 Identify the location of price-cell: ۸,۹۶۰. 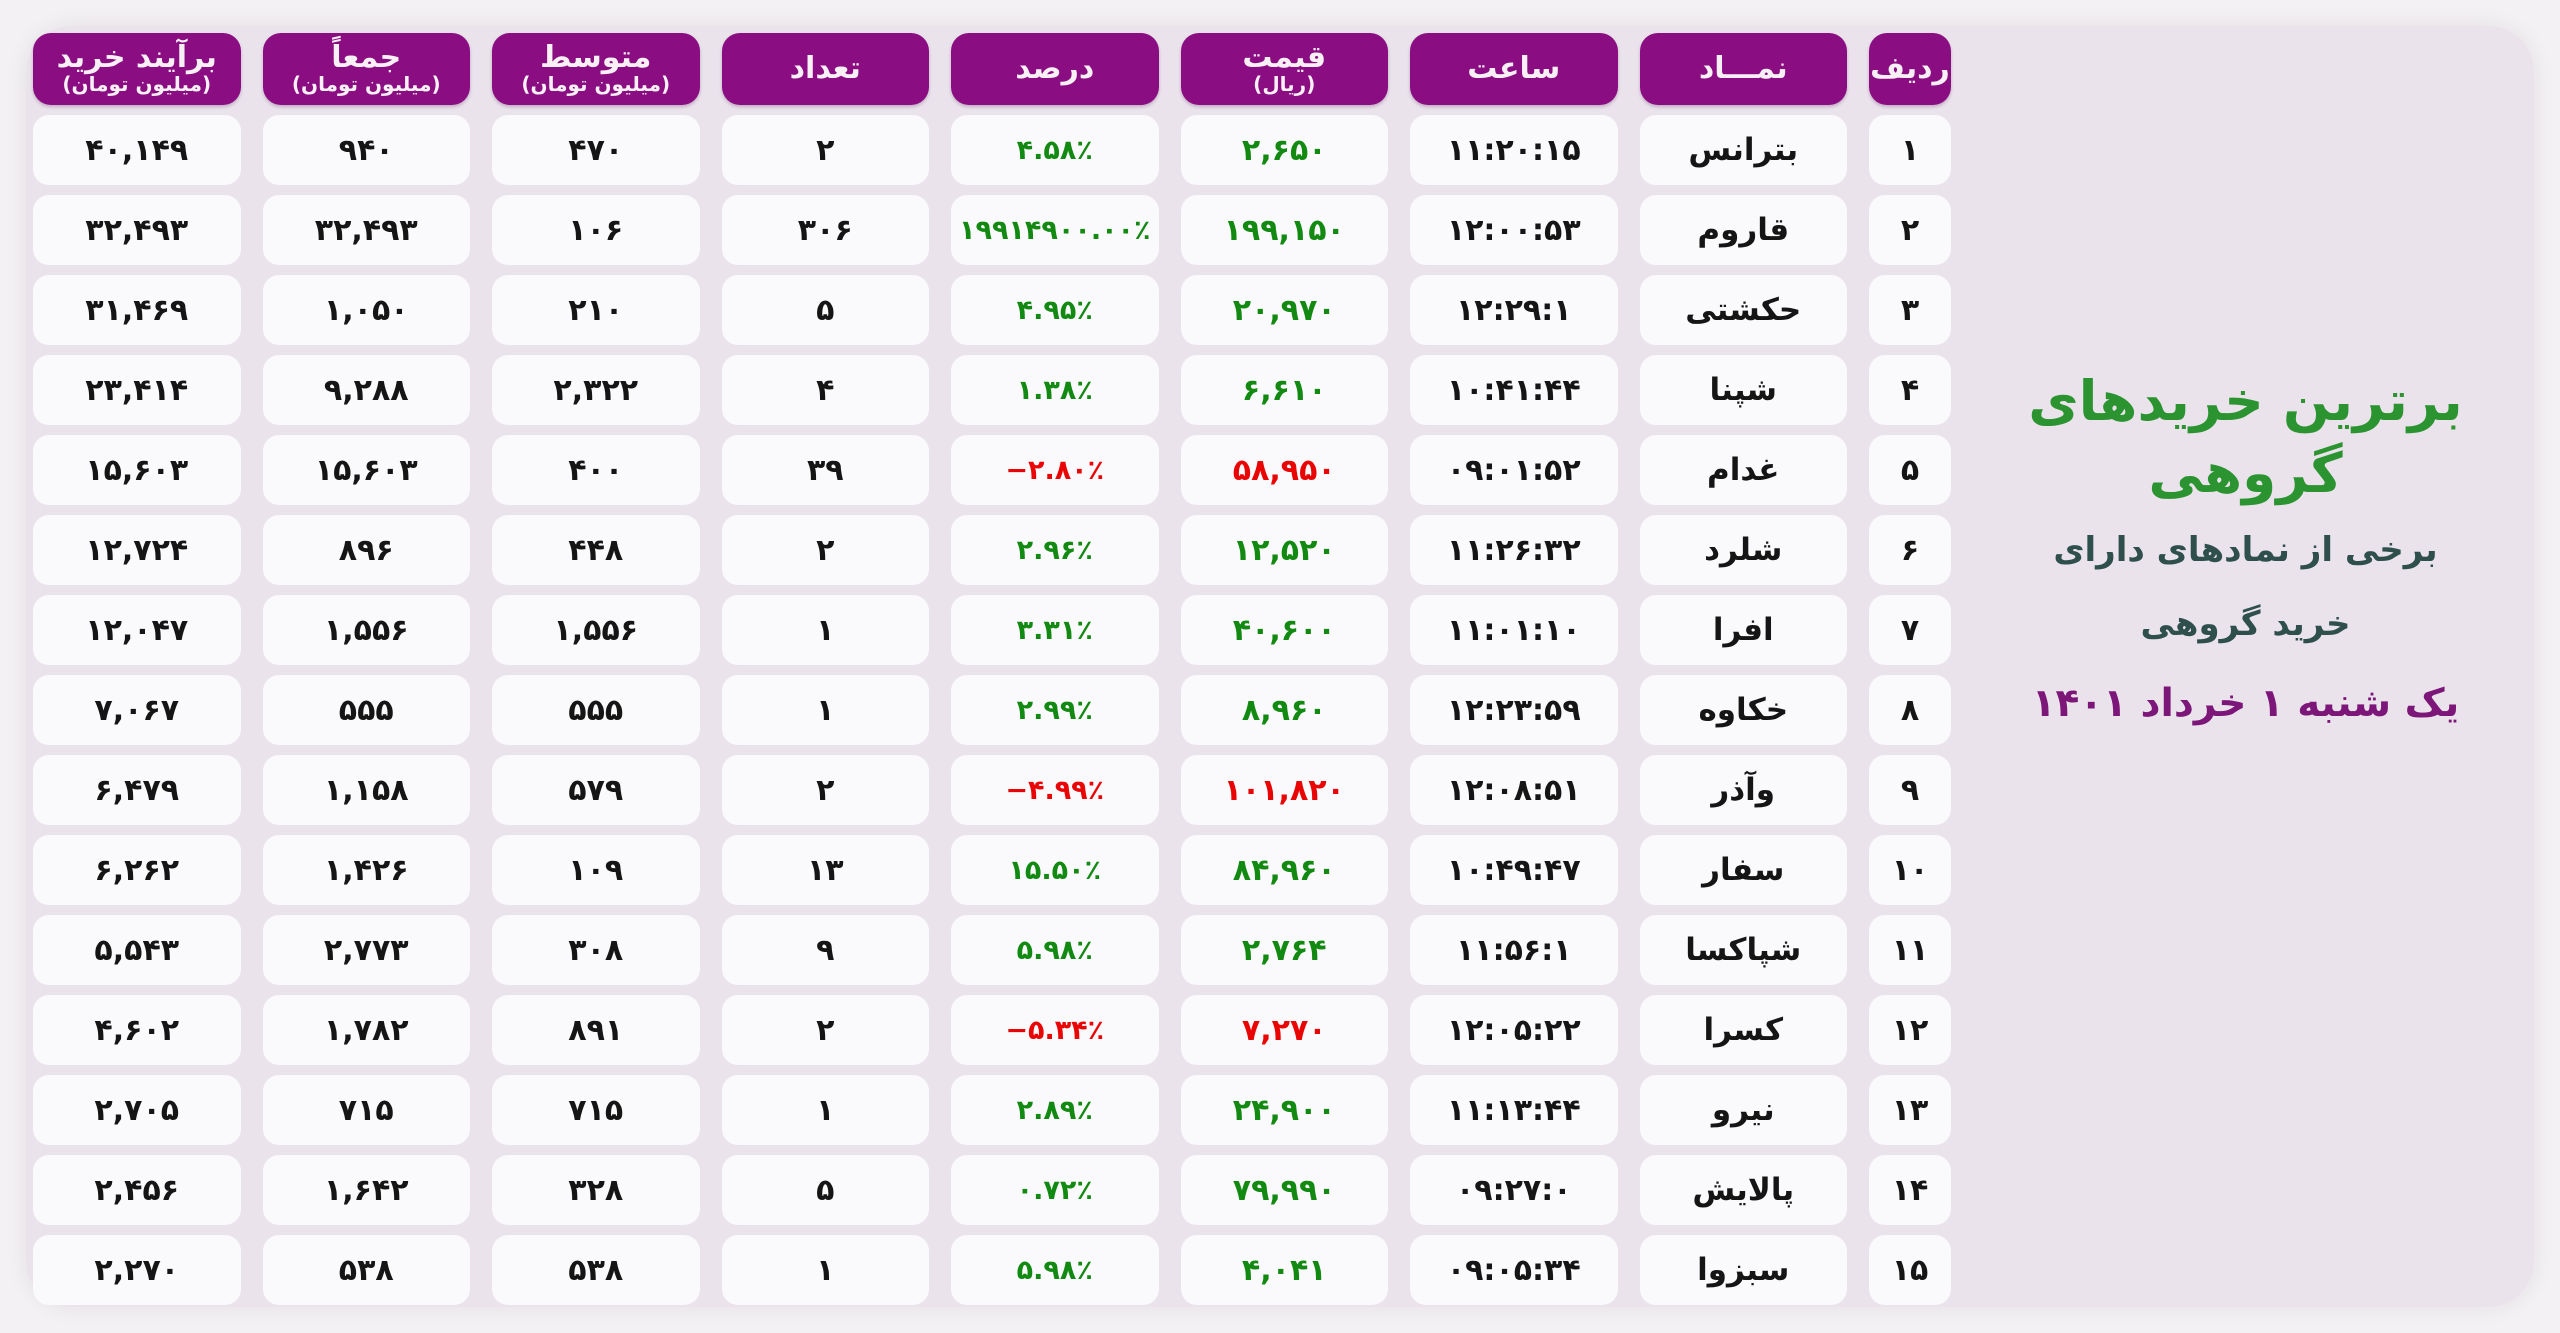
(1284, 710).